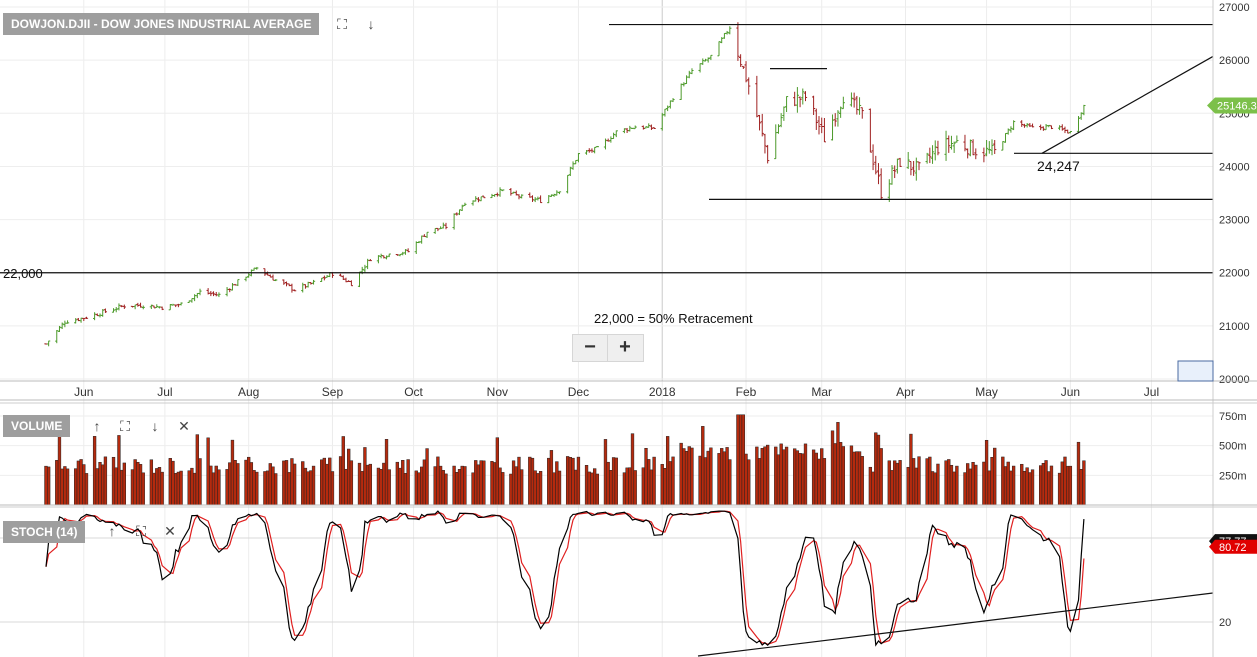 The image size is (1257, 657). Describe the element at coordinates (37, 426) in the screenshot. I see `volume-panel-label: VOLUME` at that location.